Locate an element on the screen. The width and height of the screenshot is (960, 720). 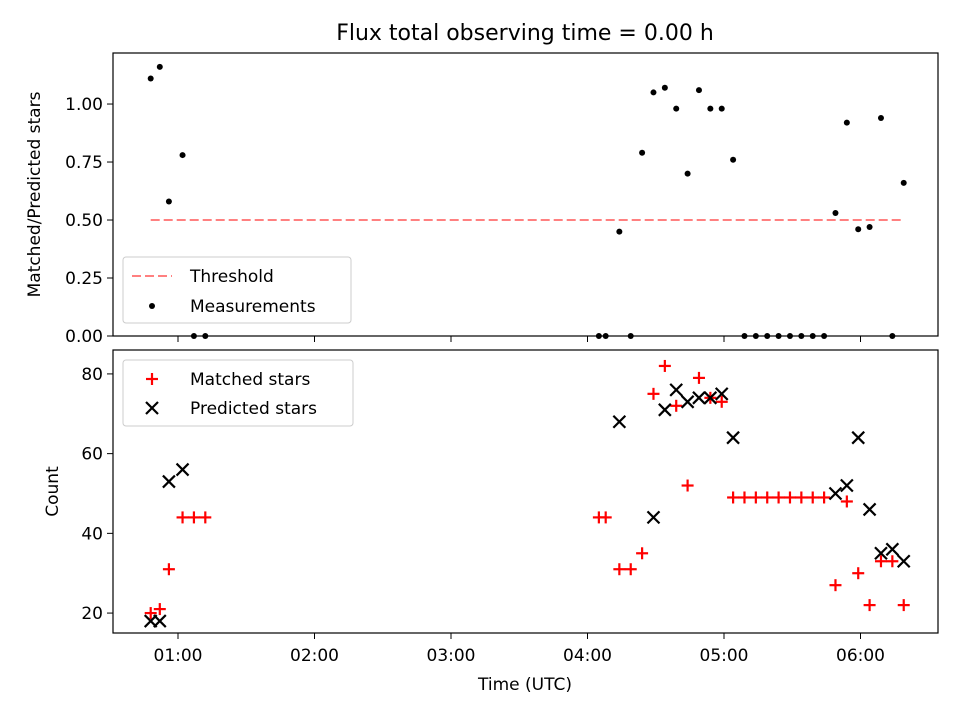
legend-matched-label: Matched stars is located at coordinates (250, 380).